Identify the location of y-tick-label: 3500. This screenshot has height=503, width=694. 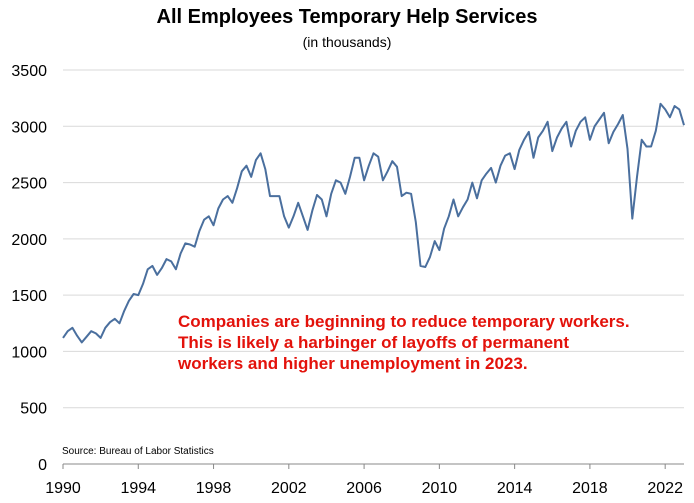
(29, 71).